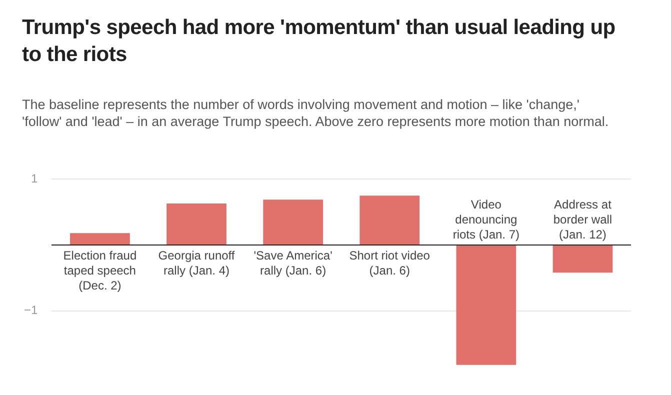  Describe the element at coordinates (316, 113) in the screenshot. I see `chart-subtitle: The baseline represents the number of words involving movement and motion – like 'change,' 'follow' and 'lead' – in an average Trump speech. Above zero represents more motion than normal.` at that location.